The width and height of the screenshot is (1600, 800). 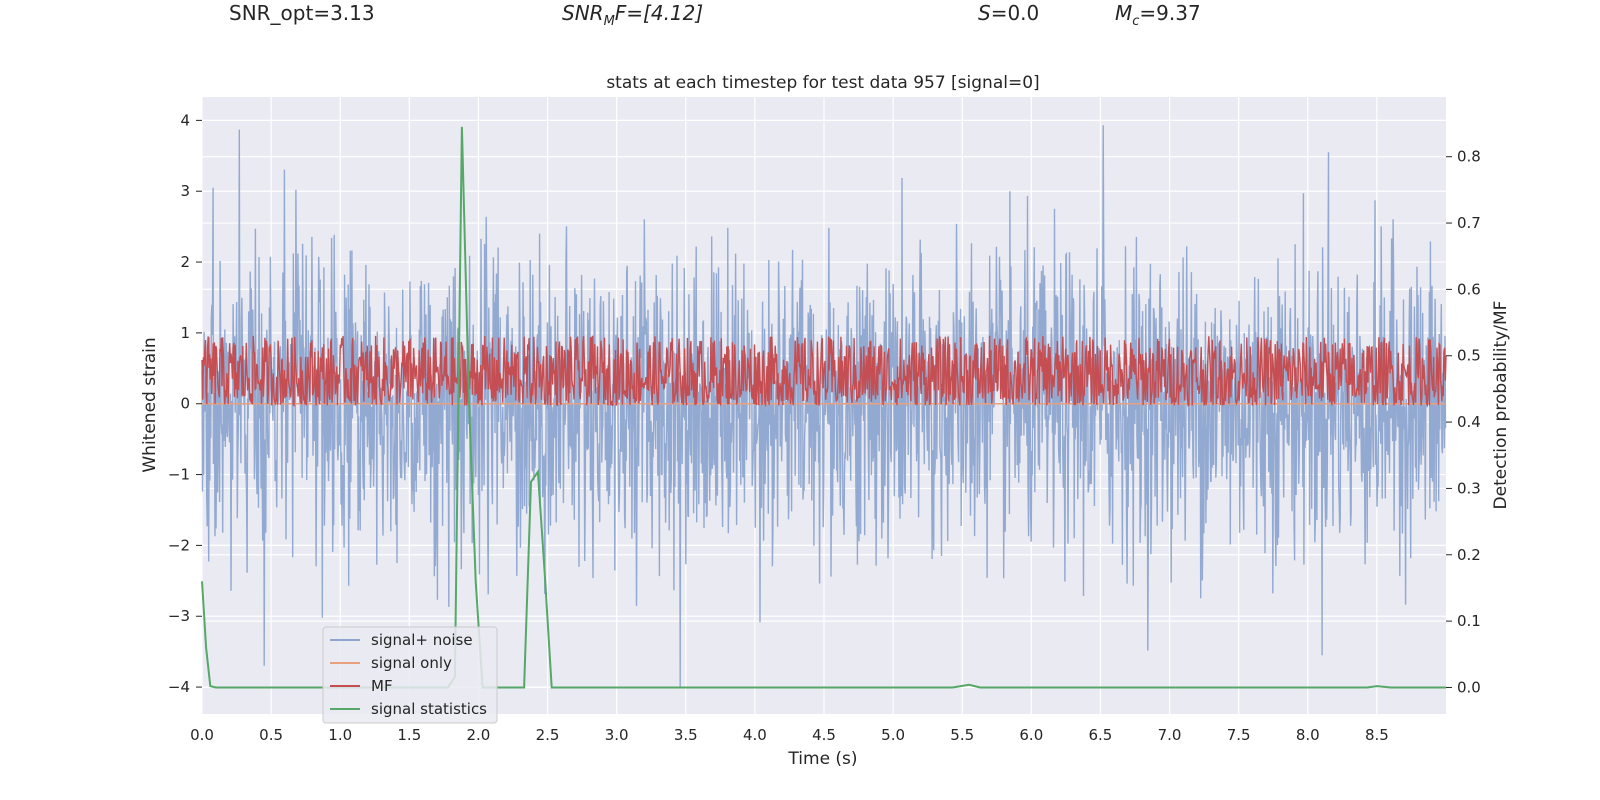 What do you see at coordinates (411, 663) in the screenshot?
I see `legend-label-signal: signal only` at bounding box center [411, 663].